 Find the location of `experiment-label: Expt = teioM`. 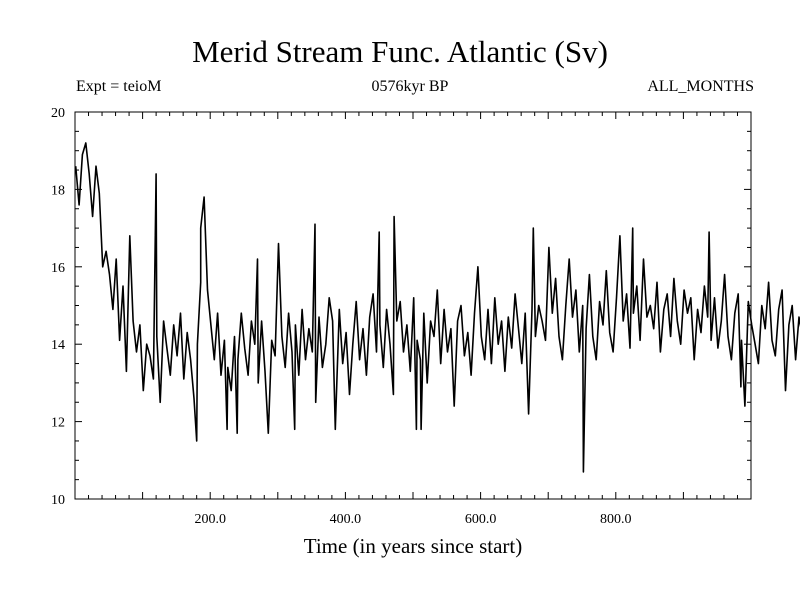

experiment-label: Expt = teioM is located at coordinates (119, 86).